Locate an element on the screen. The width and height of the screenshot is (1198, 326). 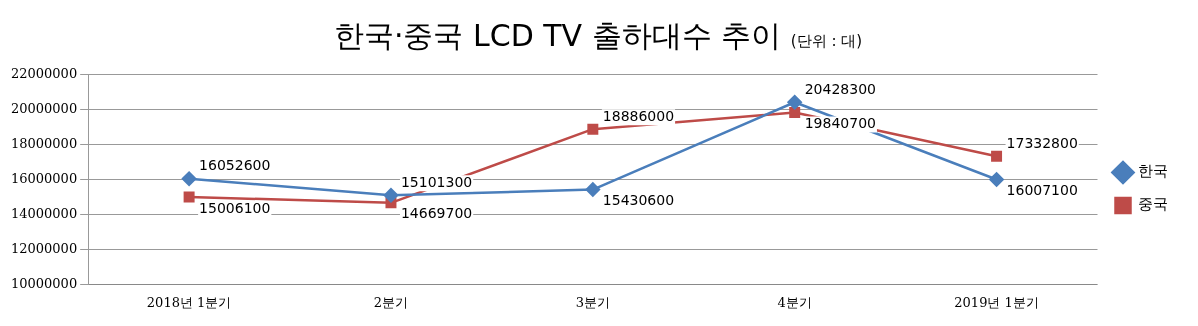
y-tick-label: 18000000 is located at coordinates (44, 144).